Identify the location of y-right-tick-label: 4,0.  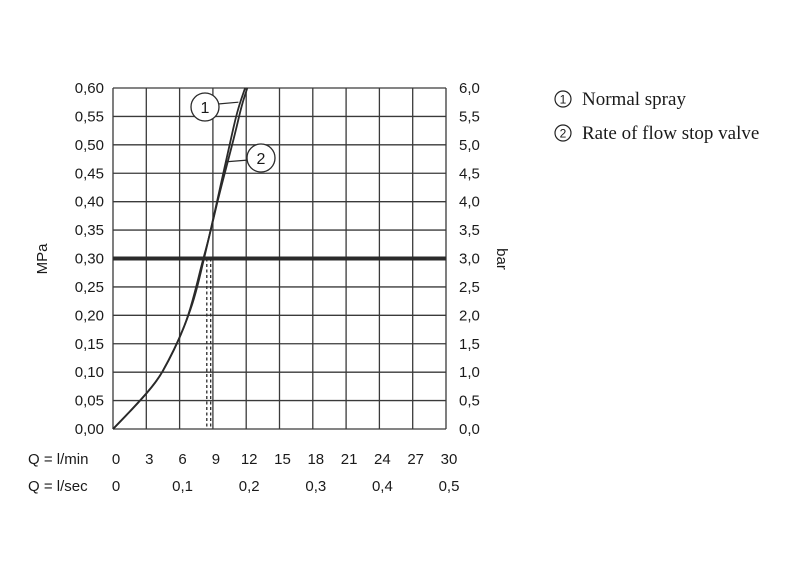
(469, 202).